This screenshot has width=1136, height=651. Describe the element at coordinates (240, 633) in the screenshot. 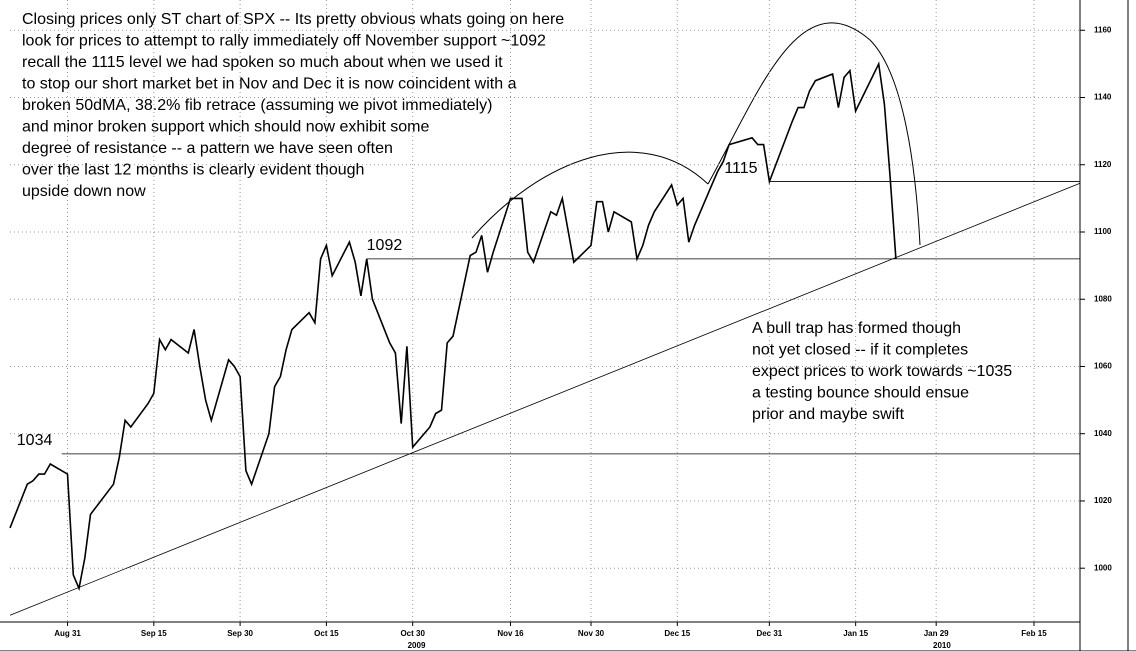

I see `x-tick-label: Sep 30` at that location.